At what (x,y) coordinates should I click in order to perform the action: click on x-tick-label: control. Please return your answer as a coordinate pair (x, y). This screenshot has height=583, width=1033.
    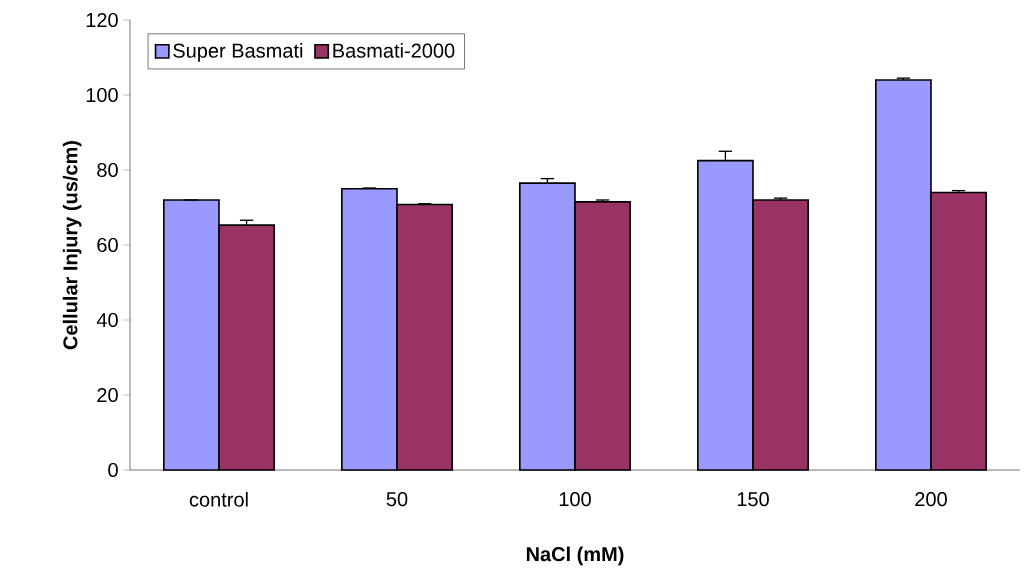
    Looking at the image, I should click on (218, 499).